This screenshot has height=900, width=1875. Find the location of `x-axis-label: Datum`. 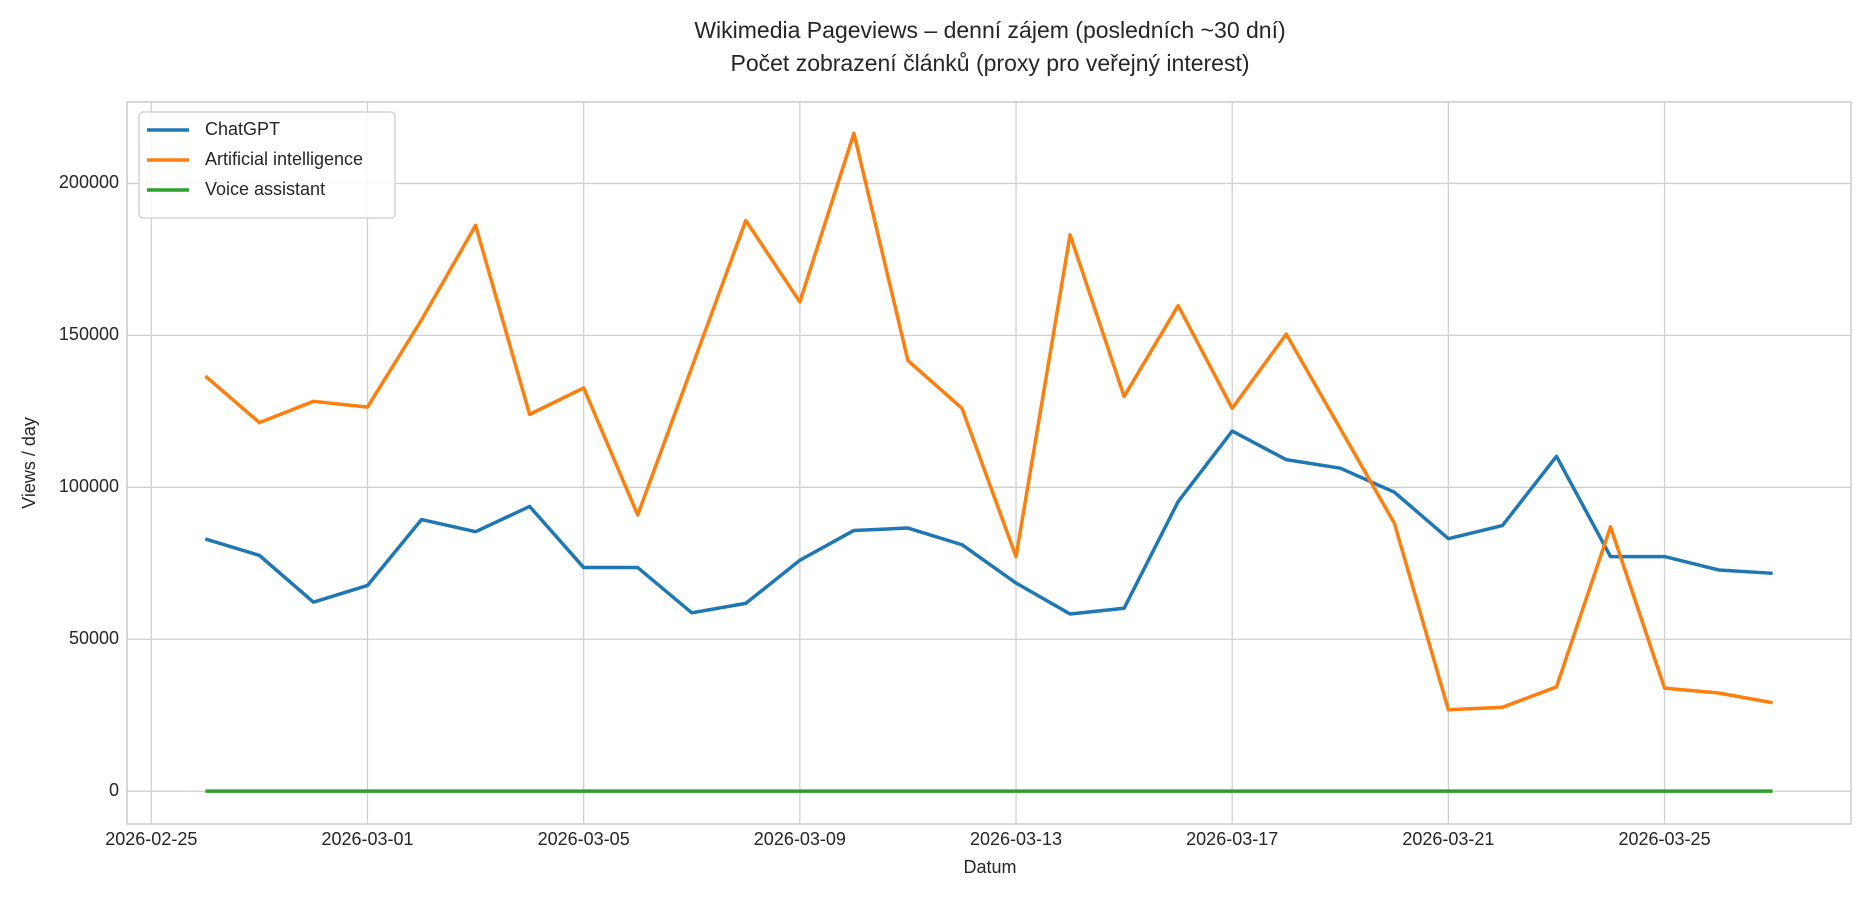

x-axis-label: Datum is located at coordinates (989, 867).